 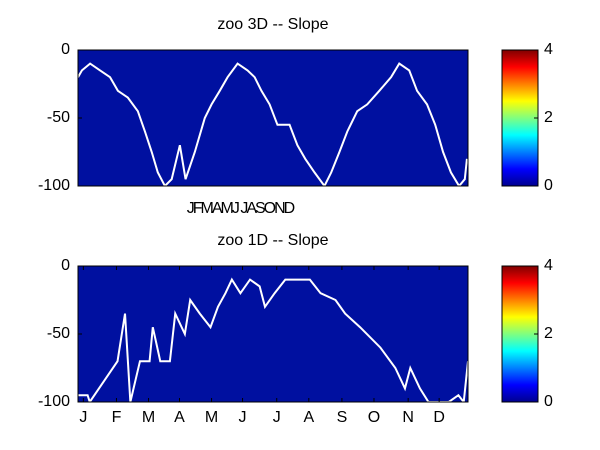 What do you see at coordinates (272, 24) in the screenshot?
I see `chart-title: zoo 3D -- Slope` at bounding box center [272, 24].